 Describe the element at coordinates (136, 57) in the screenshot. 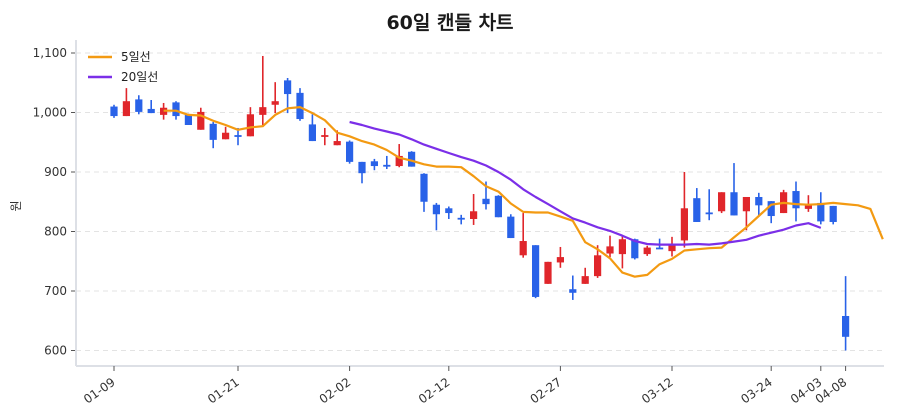

I see `legend-ma5-label: 5일선` at that location.